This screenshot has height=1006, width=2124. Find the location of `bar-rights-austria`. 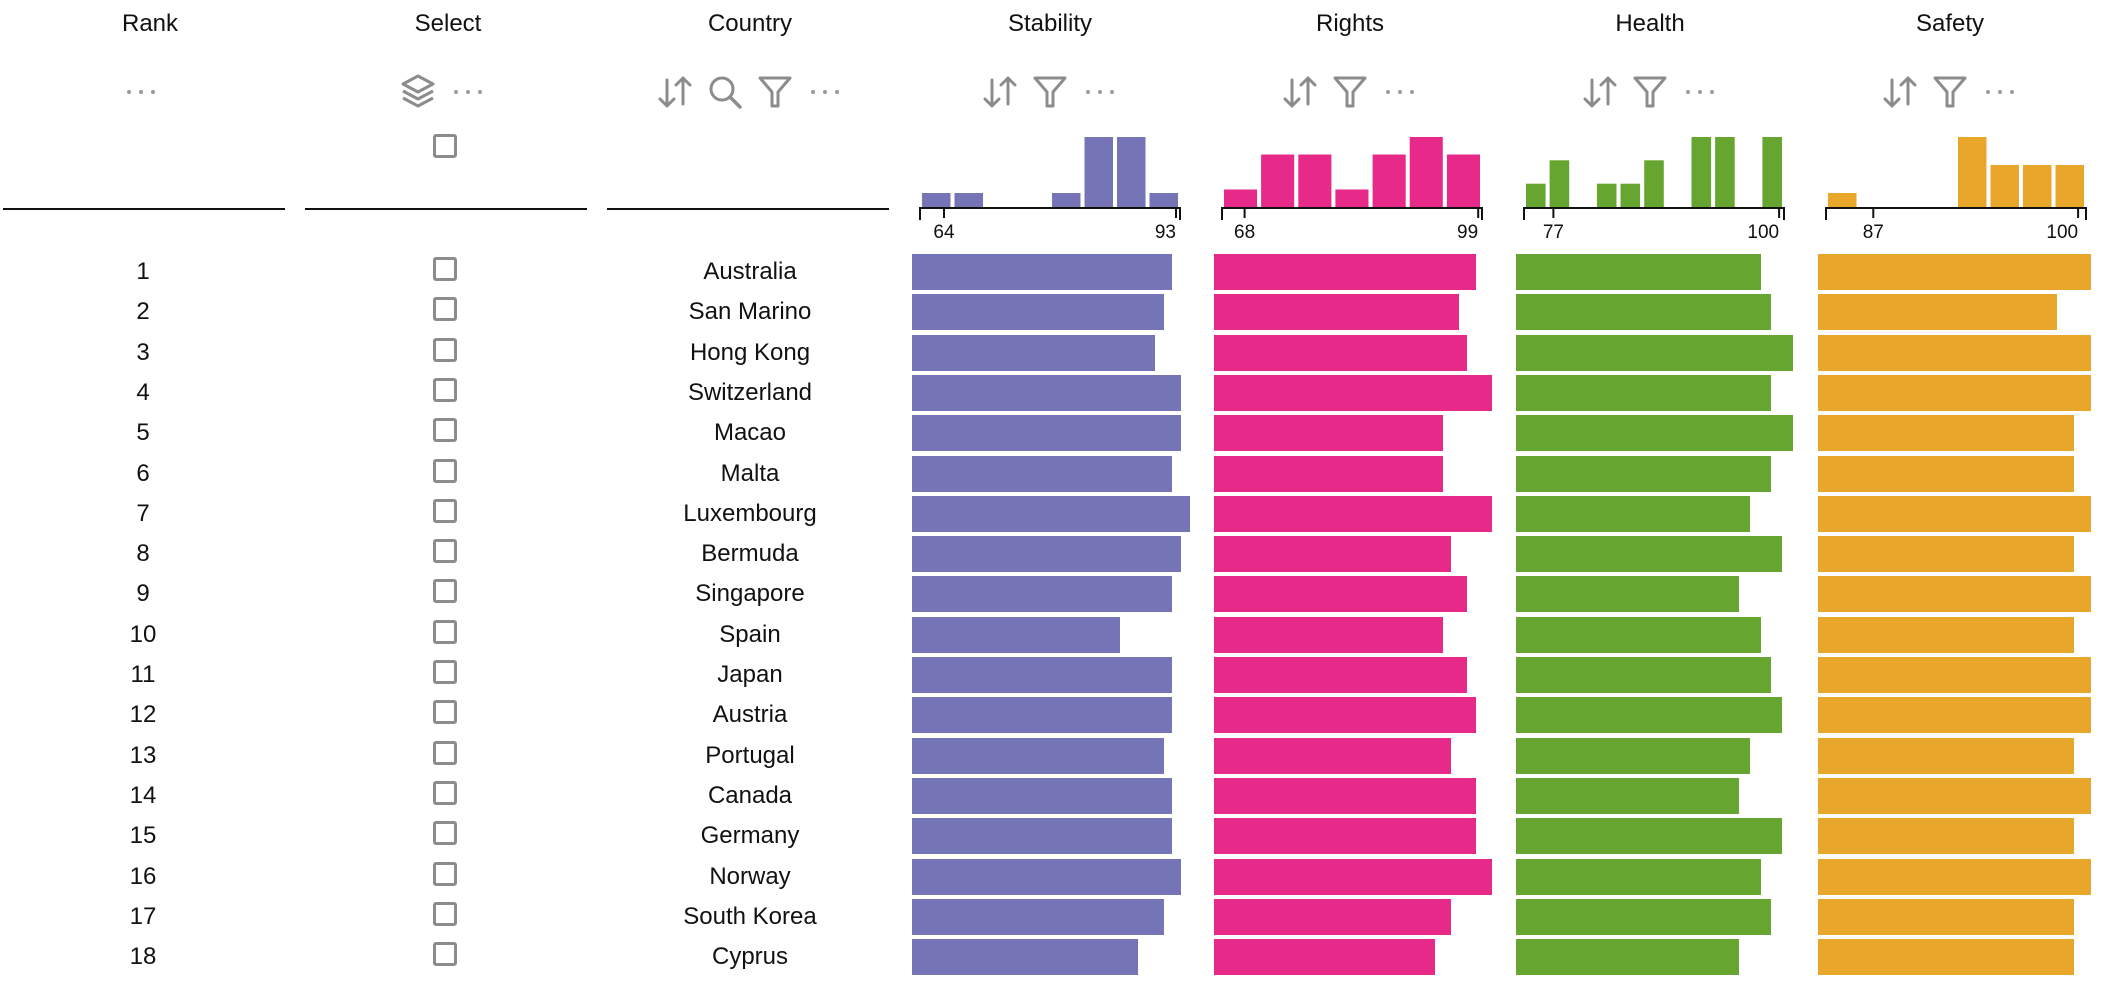

bar-rights-austria is located at coordinates (1345, 715).